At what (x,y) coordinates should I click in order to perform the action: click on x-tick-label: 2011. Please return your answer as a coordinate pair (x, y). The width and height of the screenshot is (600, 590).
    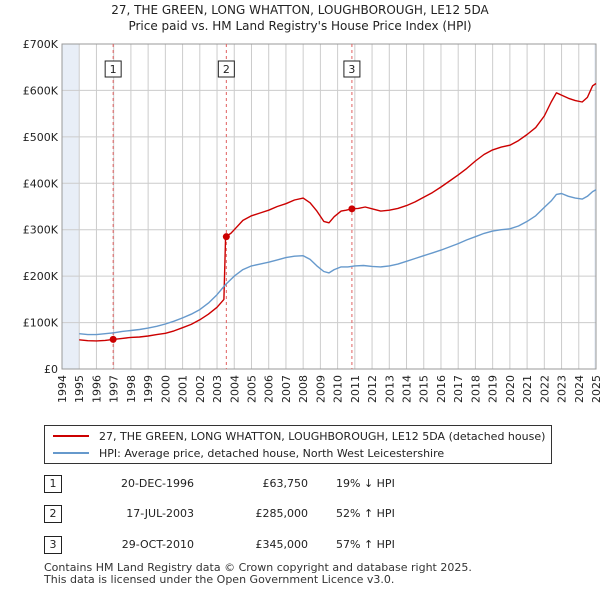
    Looking at the image, I should click on (355, 389).